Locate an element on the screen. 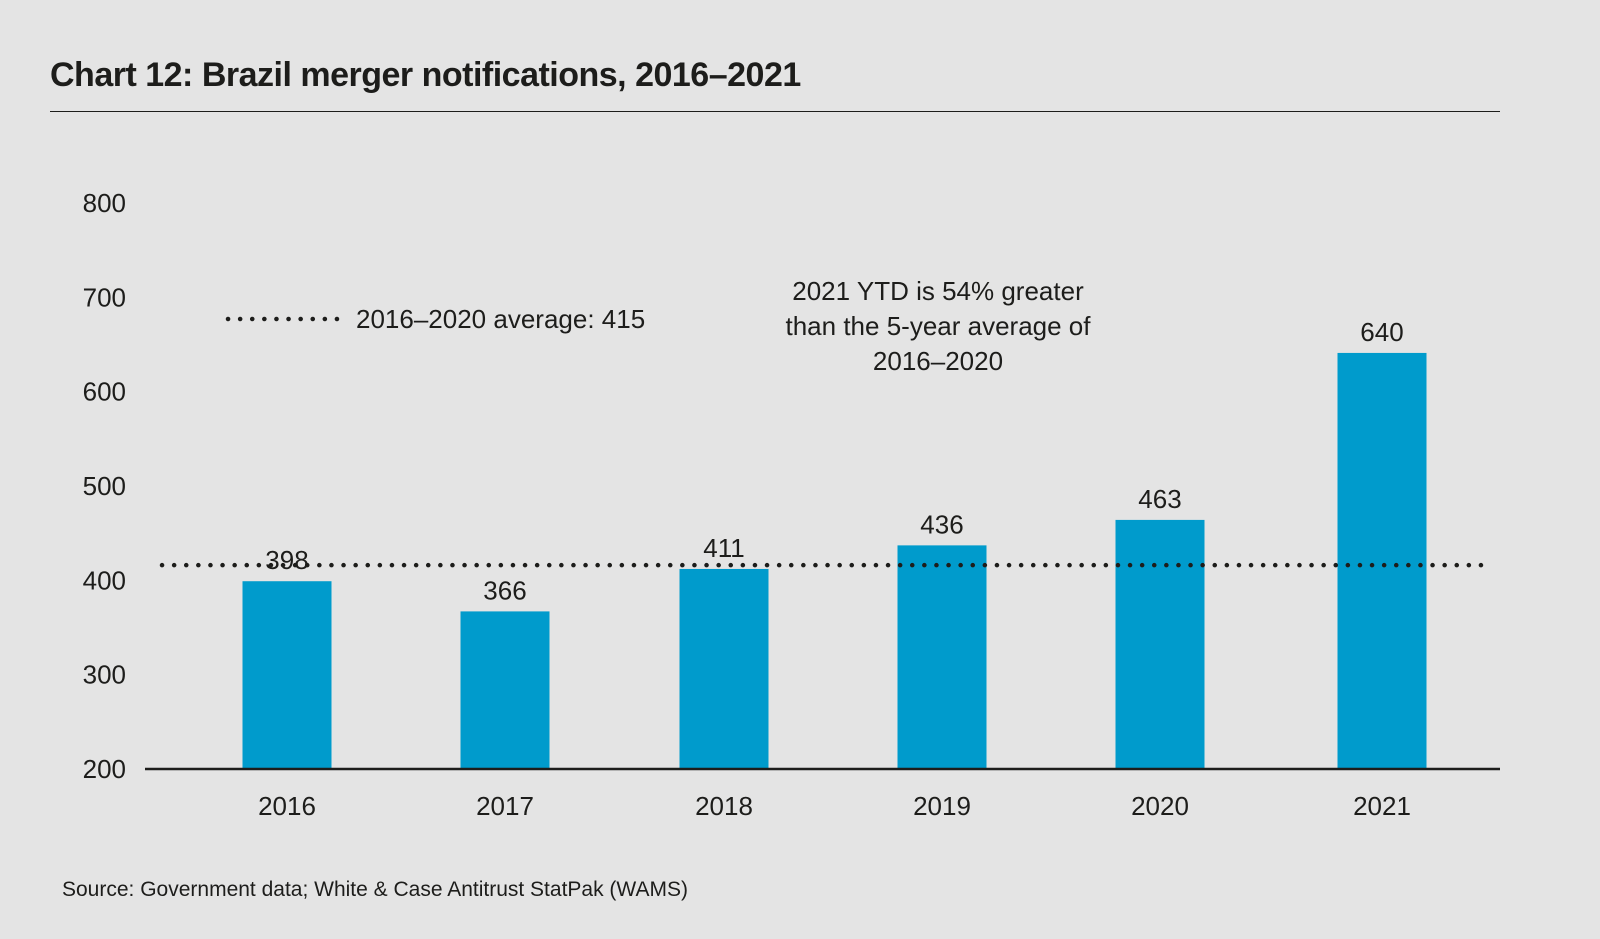 The image size is (1600, 939). x-tick-label: 2017 is located at coordinates (505, 806).